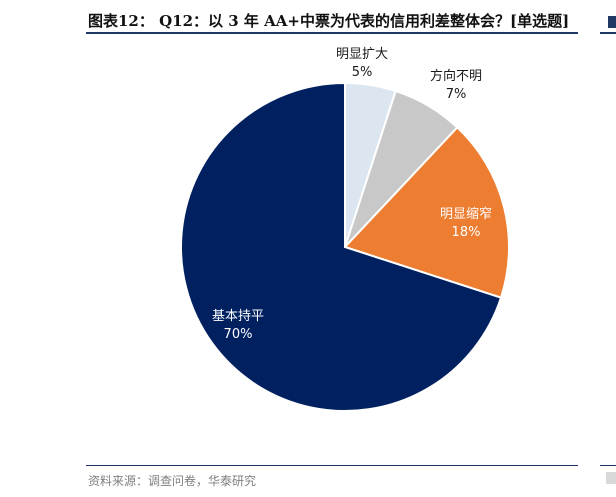 The image size is (616, 497). I want to click on chart-title: 图表12： Q12：以 3 年 AA+中票为代表的信用利差整体会？[单选题], so click(329, 21).